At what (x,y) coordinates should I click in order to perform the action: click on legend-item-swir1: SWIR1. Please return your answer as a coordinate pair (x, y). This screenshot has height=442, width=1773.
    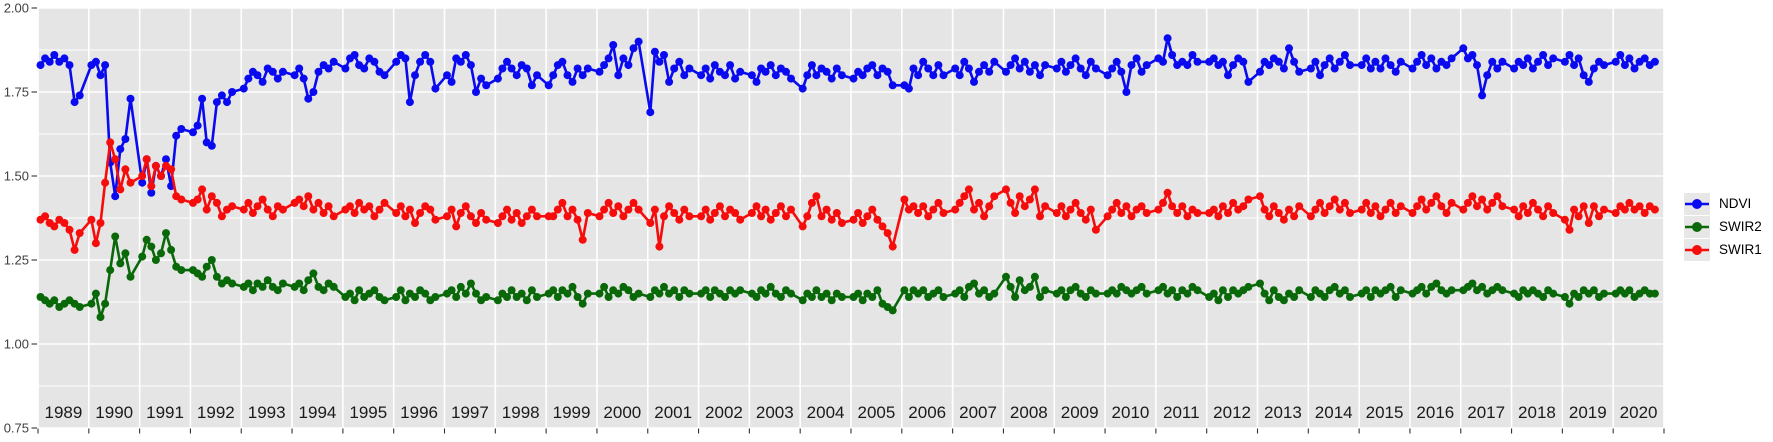
    Looking at the image, I should click on (1723, 249).